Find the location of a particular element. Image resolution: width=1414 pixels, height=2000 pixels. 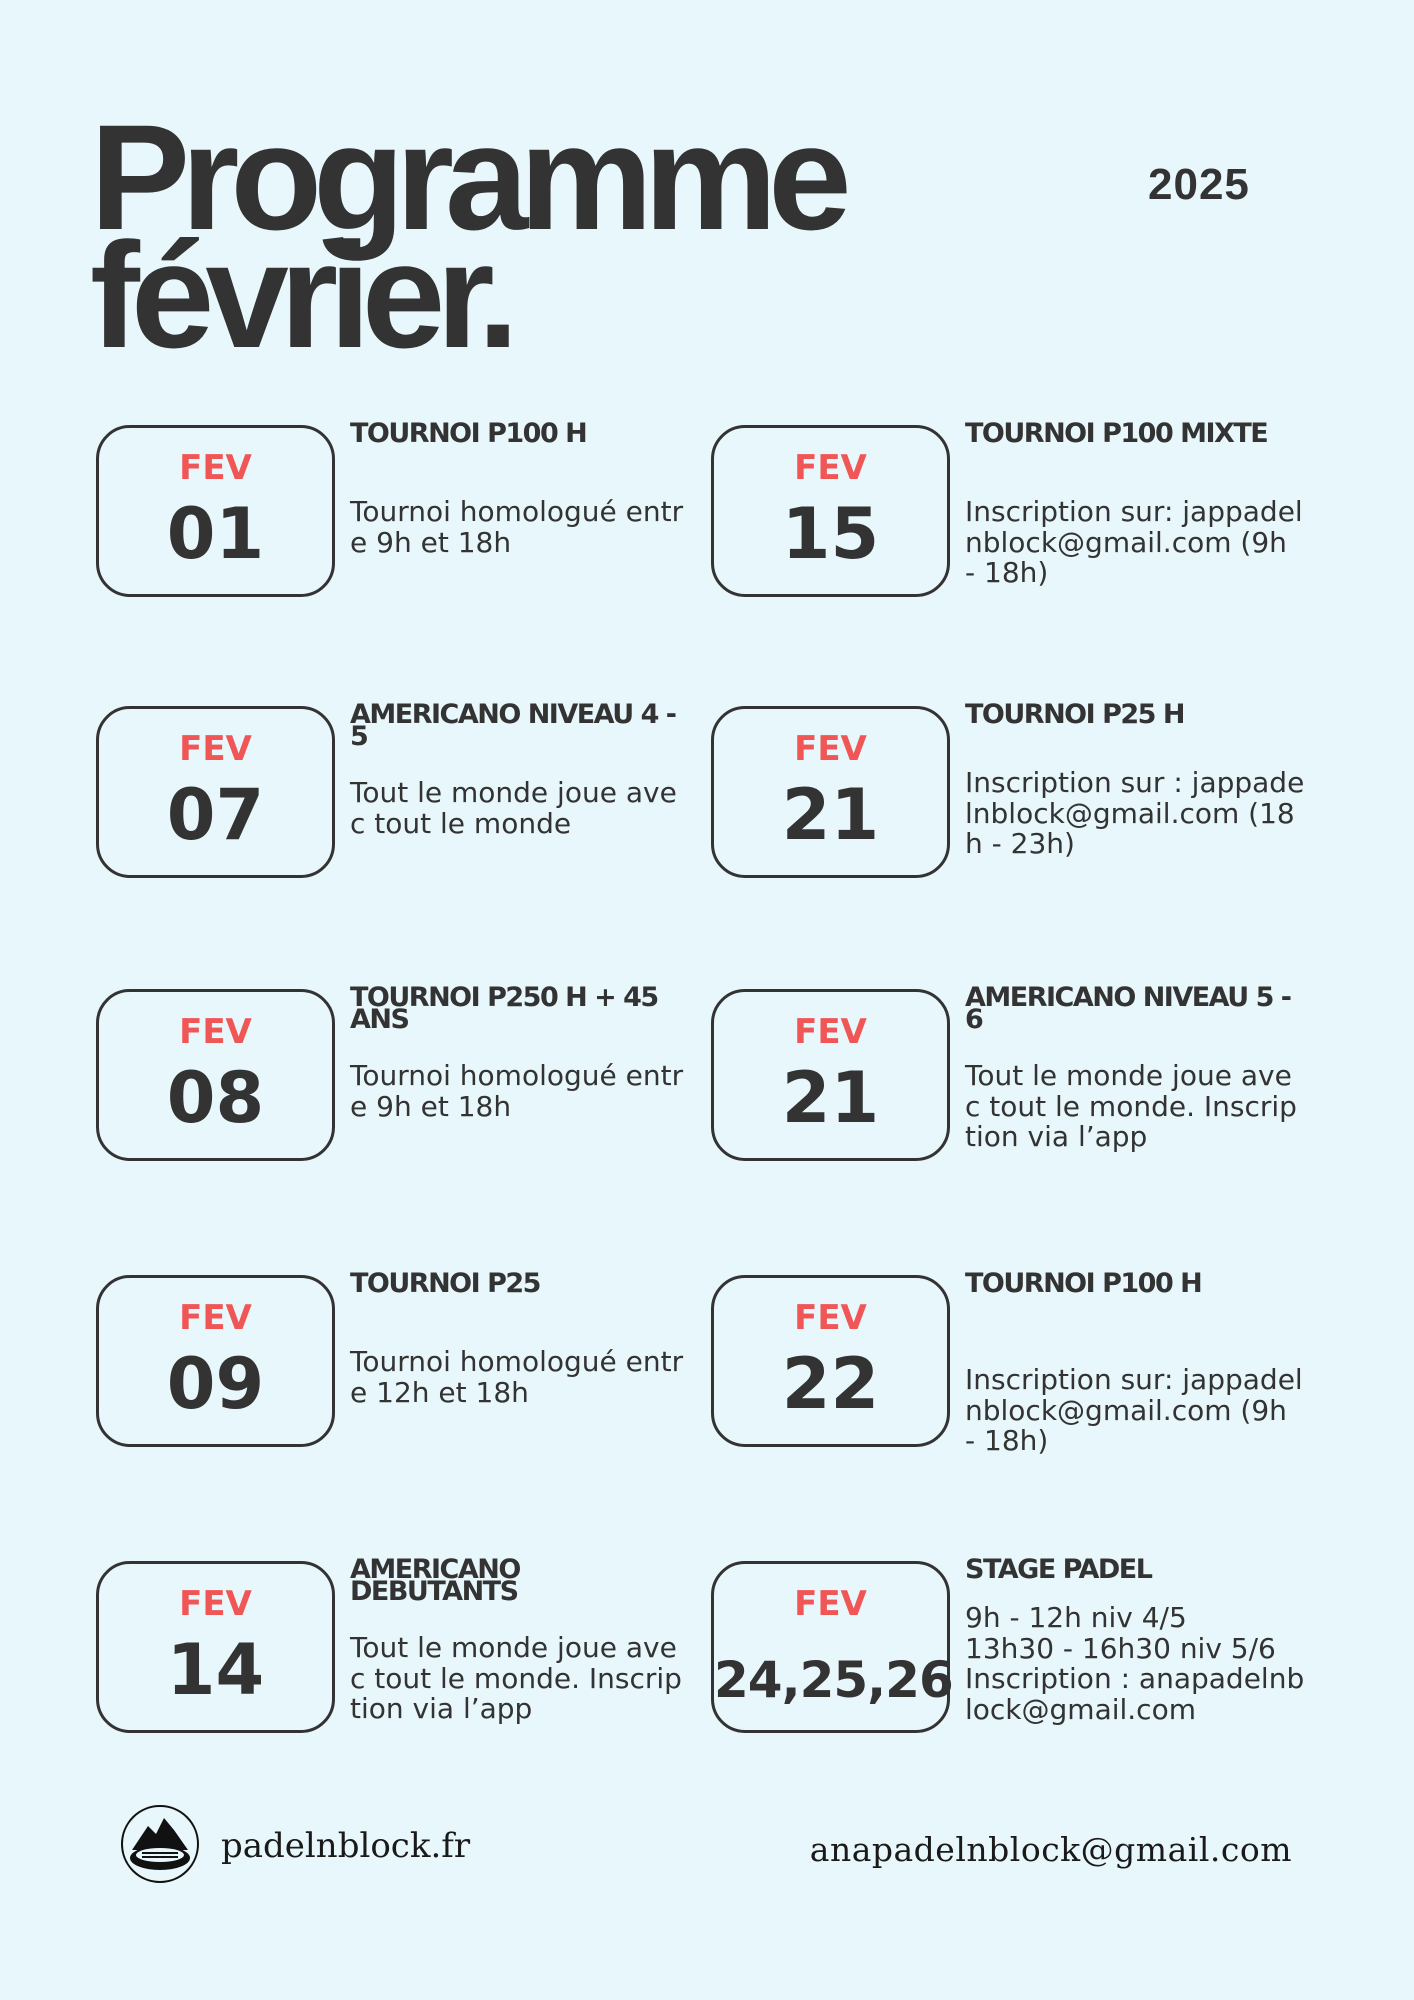

event-title: TOURNOI P250 H + 45 ANS is located at coordinates (504, 1008).